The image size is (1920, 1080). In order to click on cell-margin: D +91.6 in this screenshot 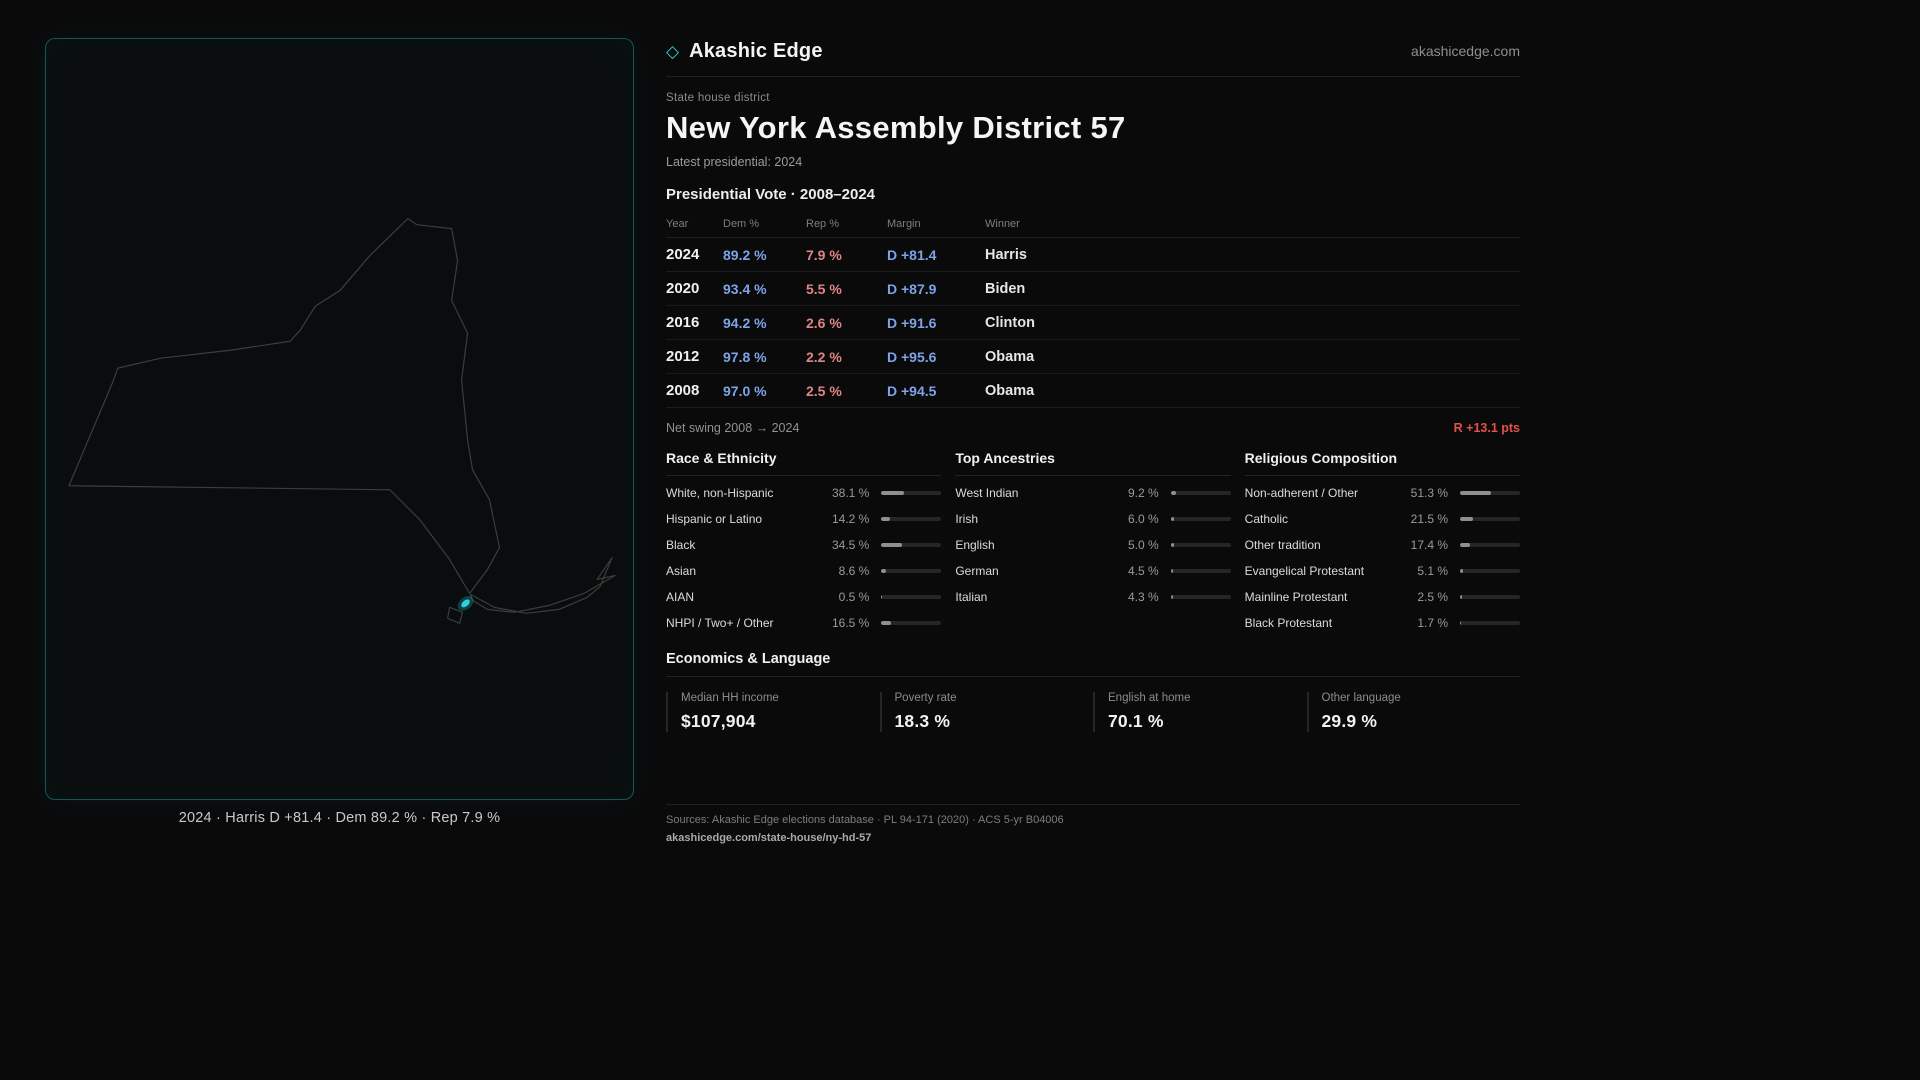, I will do `click(912, 322)`.